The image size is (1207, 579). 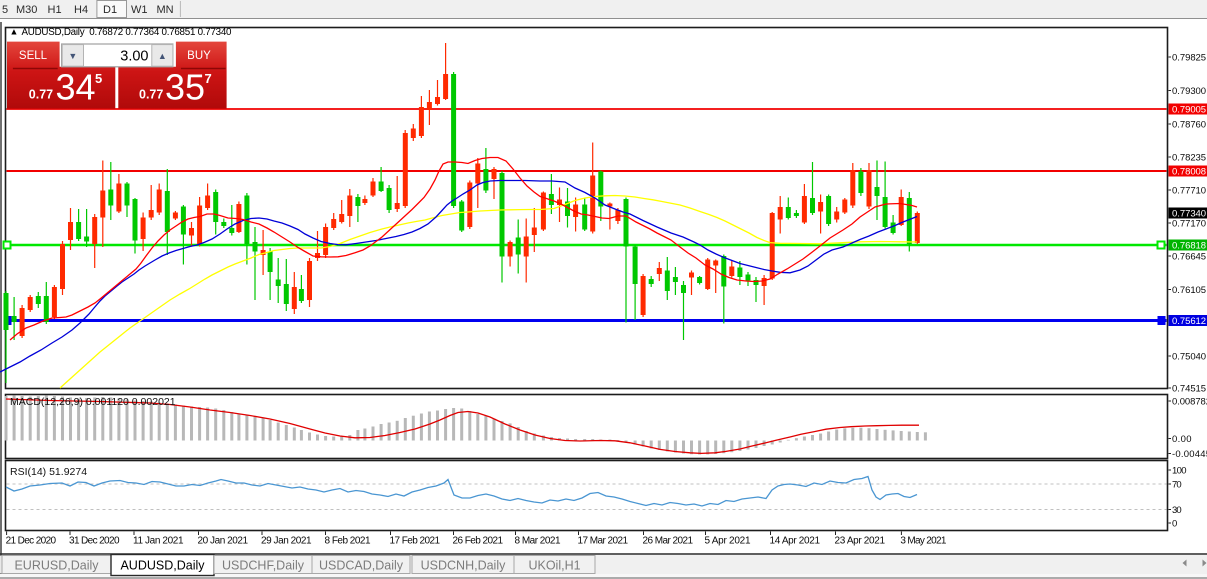 What do you see at coordinates (223, 541) in the screenshot?
I see `svg-text: 20 Jan 2021` at bounding box center [223, 541].